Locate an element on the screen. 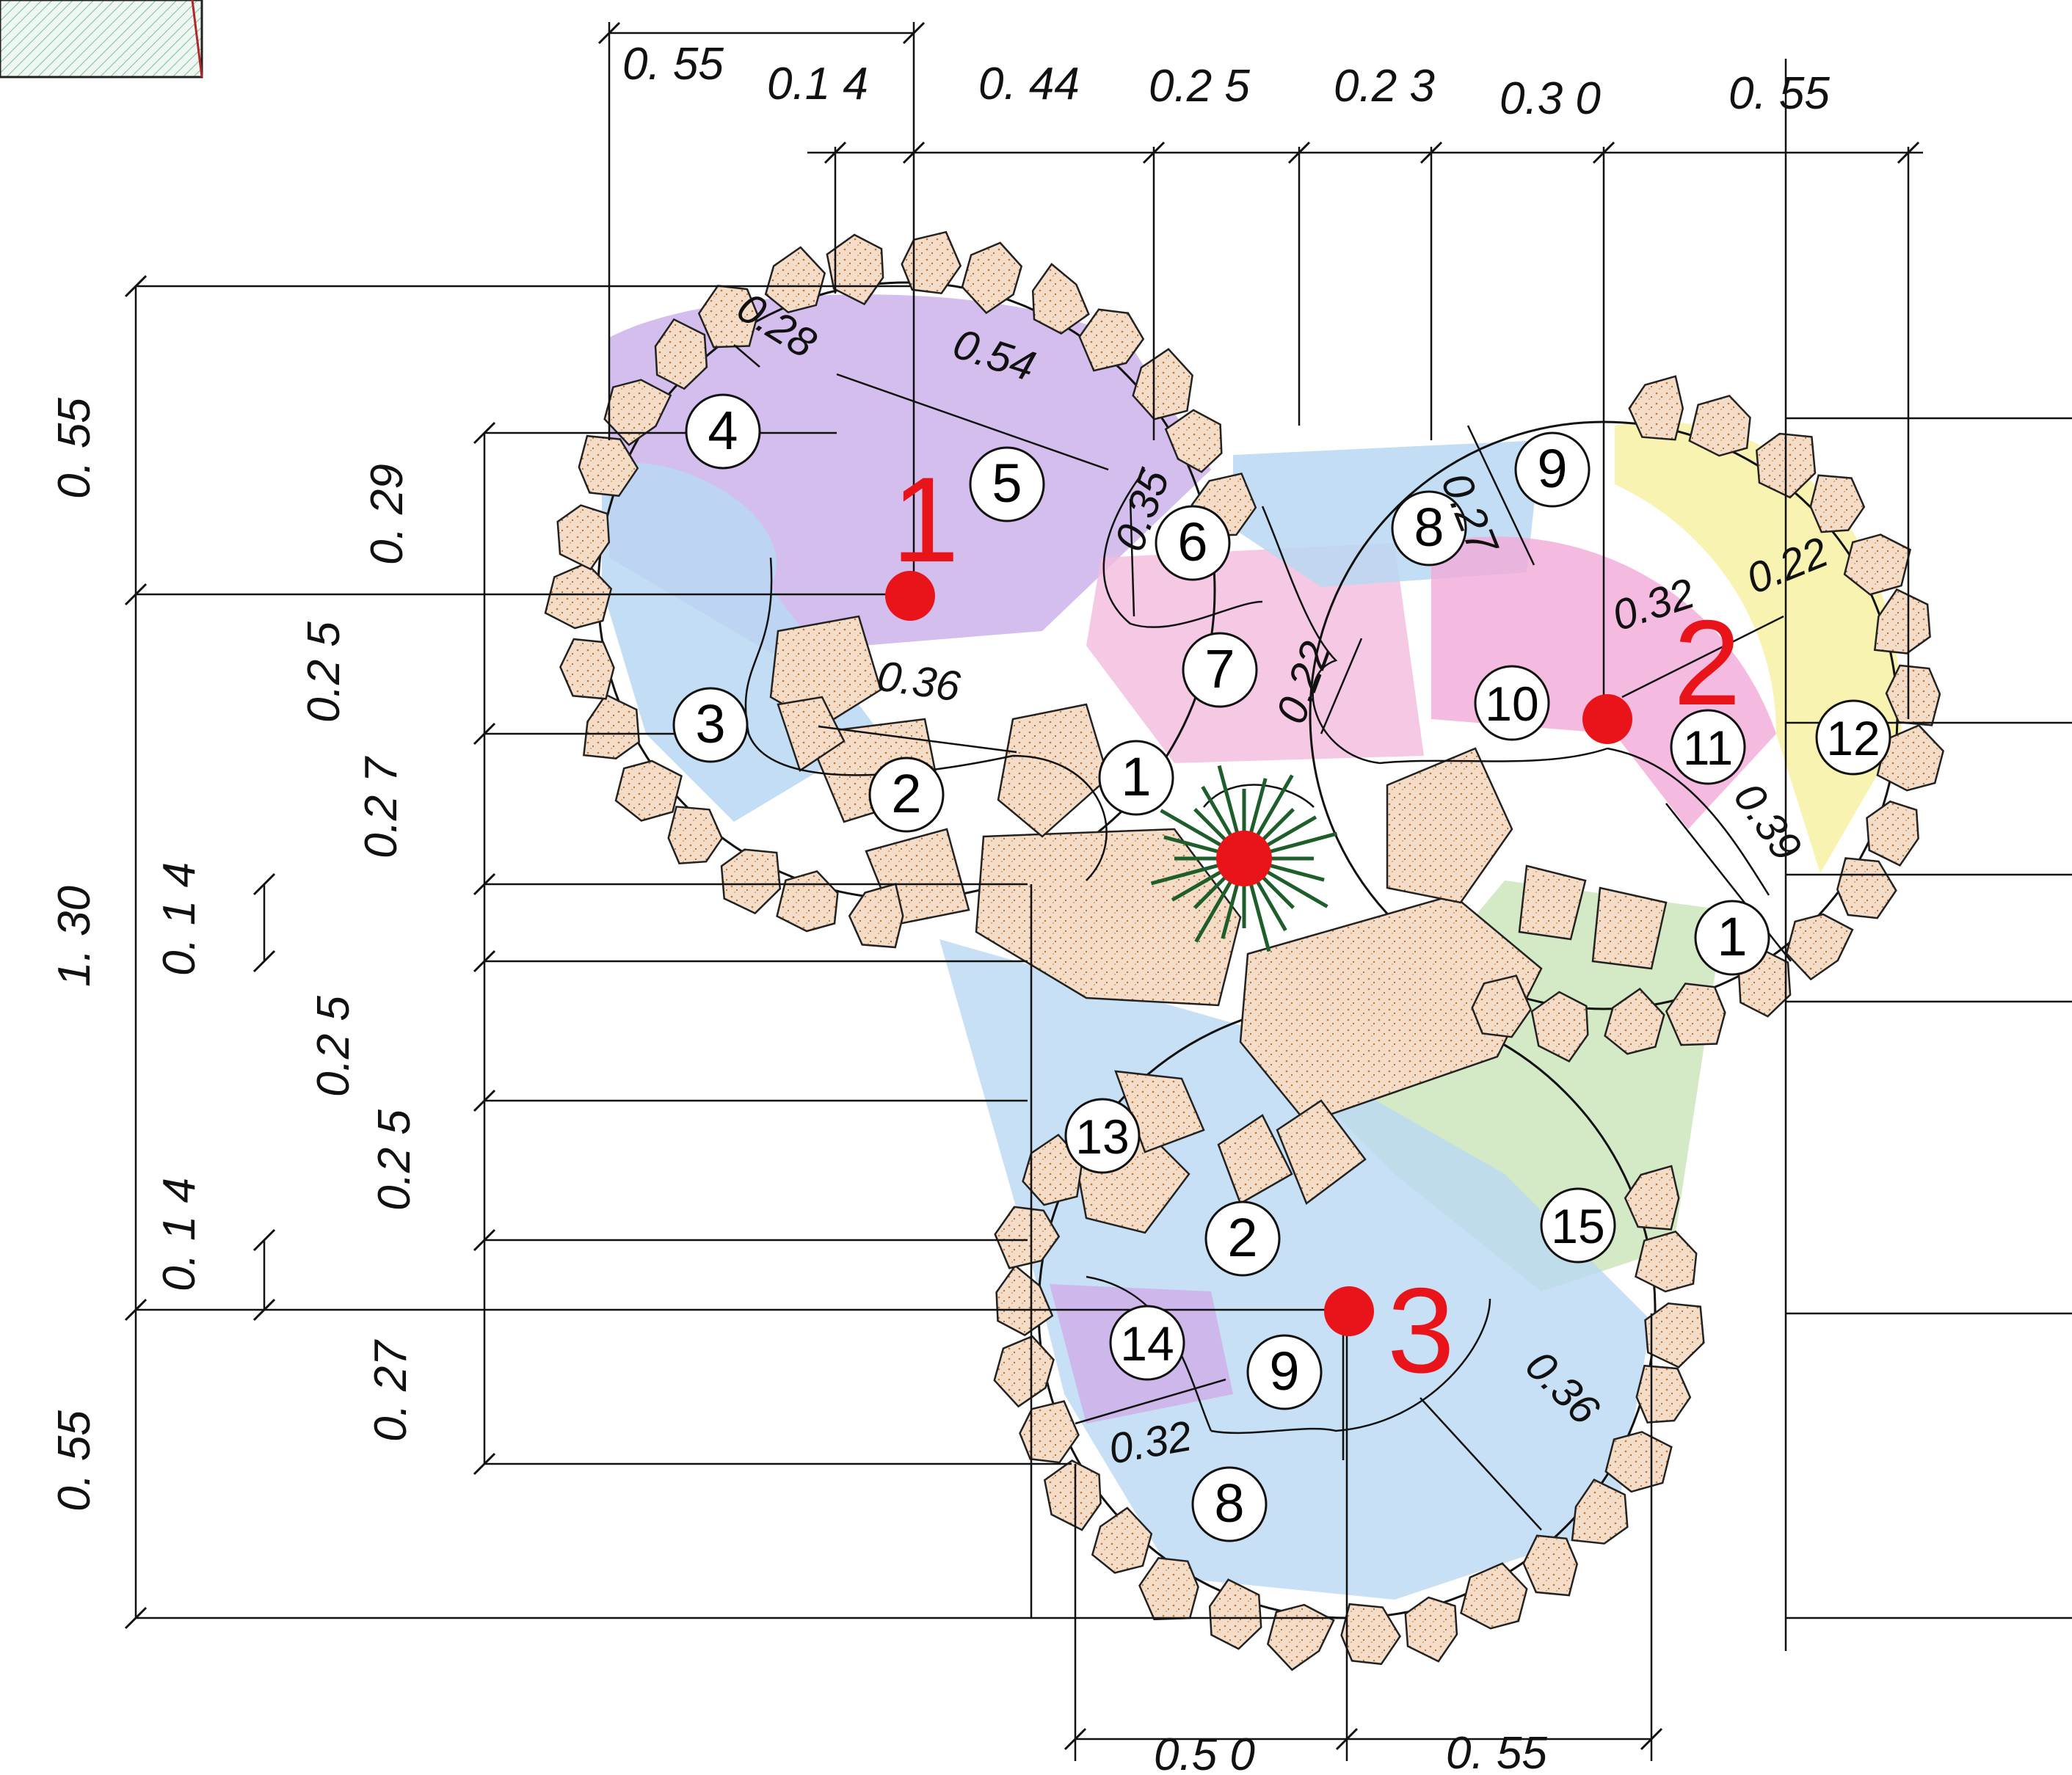 The width and height of the screenshot is (2072, 1775). hatch-swatch is located at coordinates (101, 39).